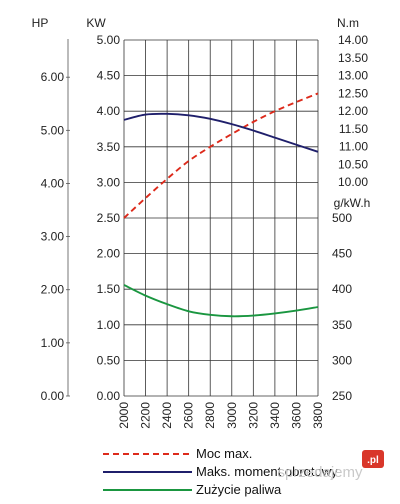 This screenshot has width=400, height=504. Describe the element at coordinates (96, 23) in the screenshot. I see `kw-axis-label: KW` at that location.